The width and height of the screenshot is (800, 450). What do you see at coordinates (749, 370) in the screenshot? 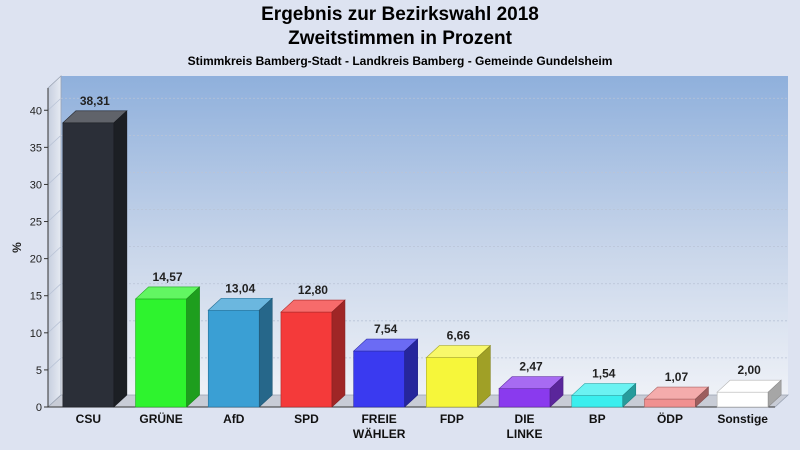
I see `data-label: 2,00` at bounding box center [749, 370].